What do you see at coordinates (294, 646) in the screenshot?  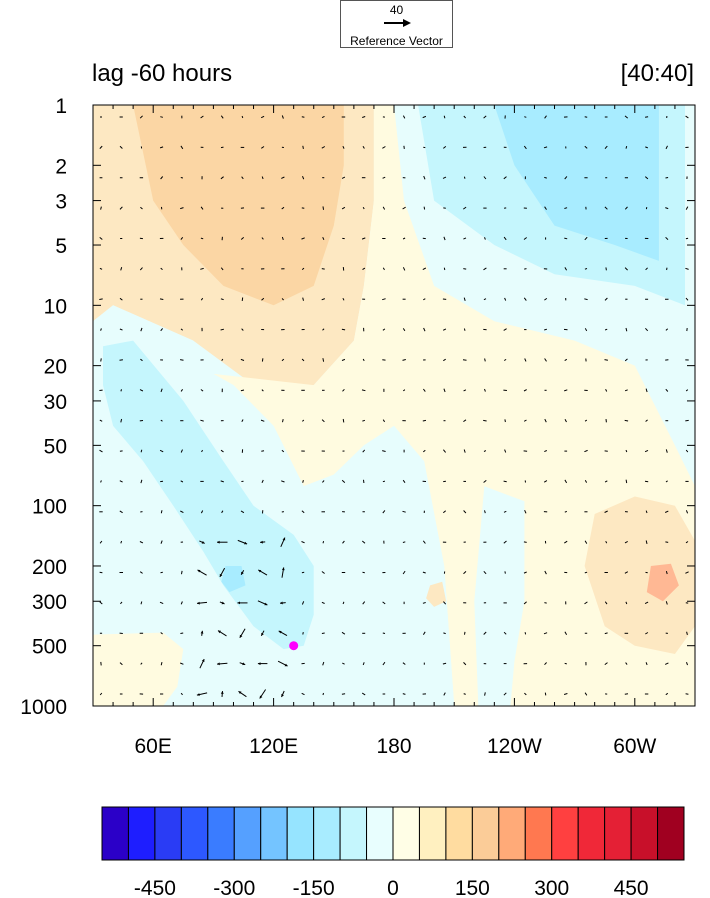 I see `location-marker` at bounding box center [294, 646].